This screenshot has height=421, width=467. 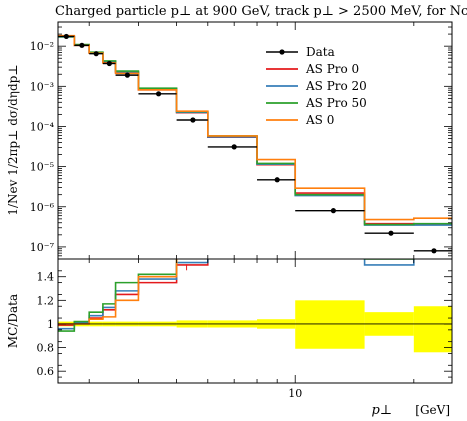 What do you see at coordinates (319, 120) in the screenshot?
I see `legend-label: AS 0` at bounding box center [319, 120].